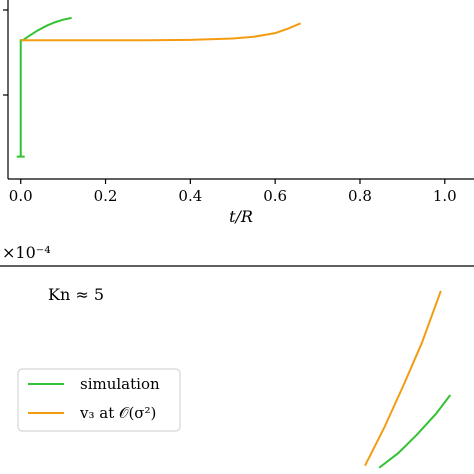 The height and width of the screenshot is (474, 474). I want to click on legend-v3-label: v₃ at 𝒪(σ²), so click(117, 413).